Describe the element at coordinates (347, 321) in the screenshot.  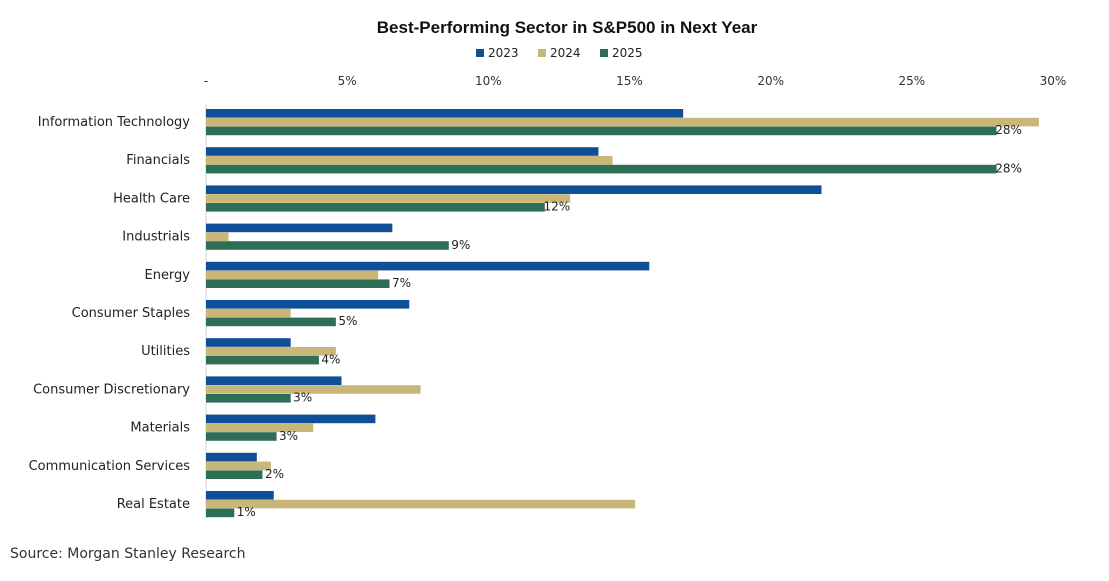
I see `data-label: 5%` at that location.